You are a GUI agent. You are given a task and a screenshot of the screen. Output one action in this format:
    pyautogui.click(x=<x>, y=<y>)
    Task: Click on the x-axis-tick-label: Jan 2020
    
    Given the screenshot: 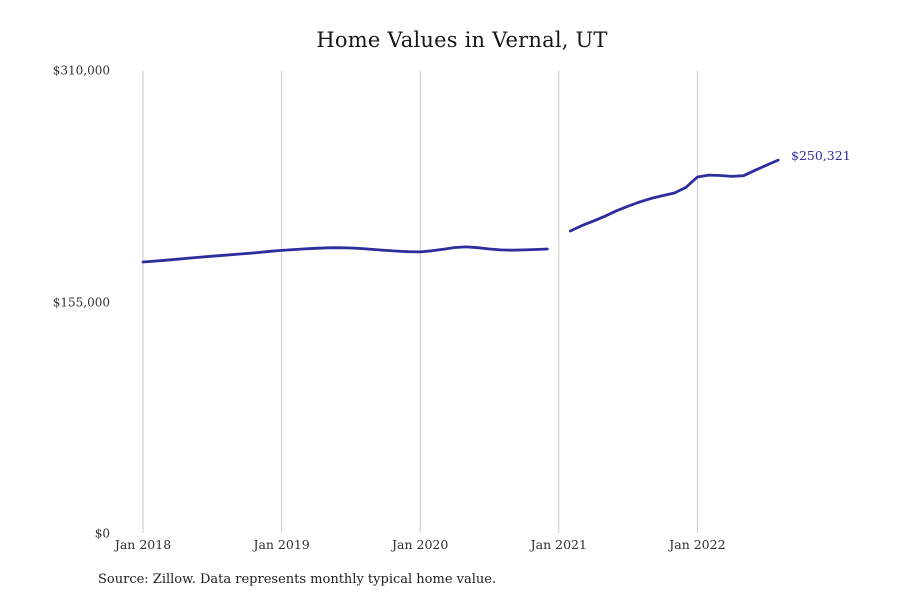 What is the action you would take?
    pyautogui.click(x=420, y=544)
    